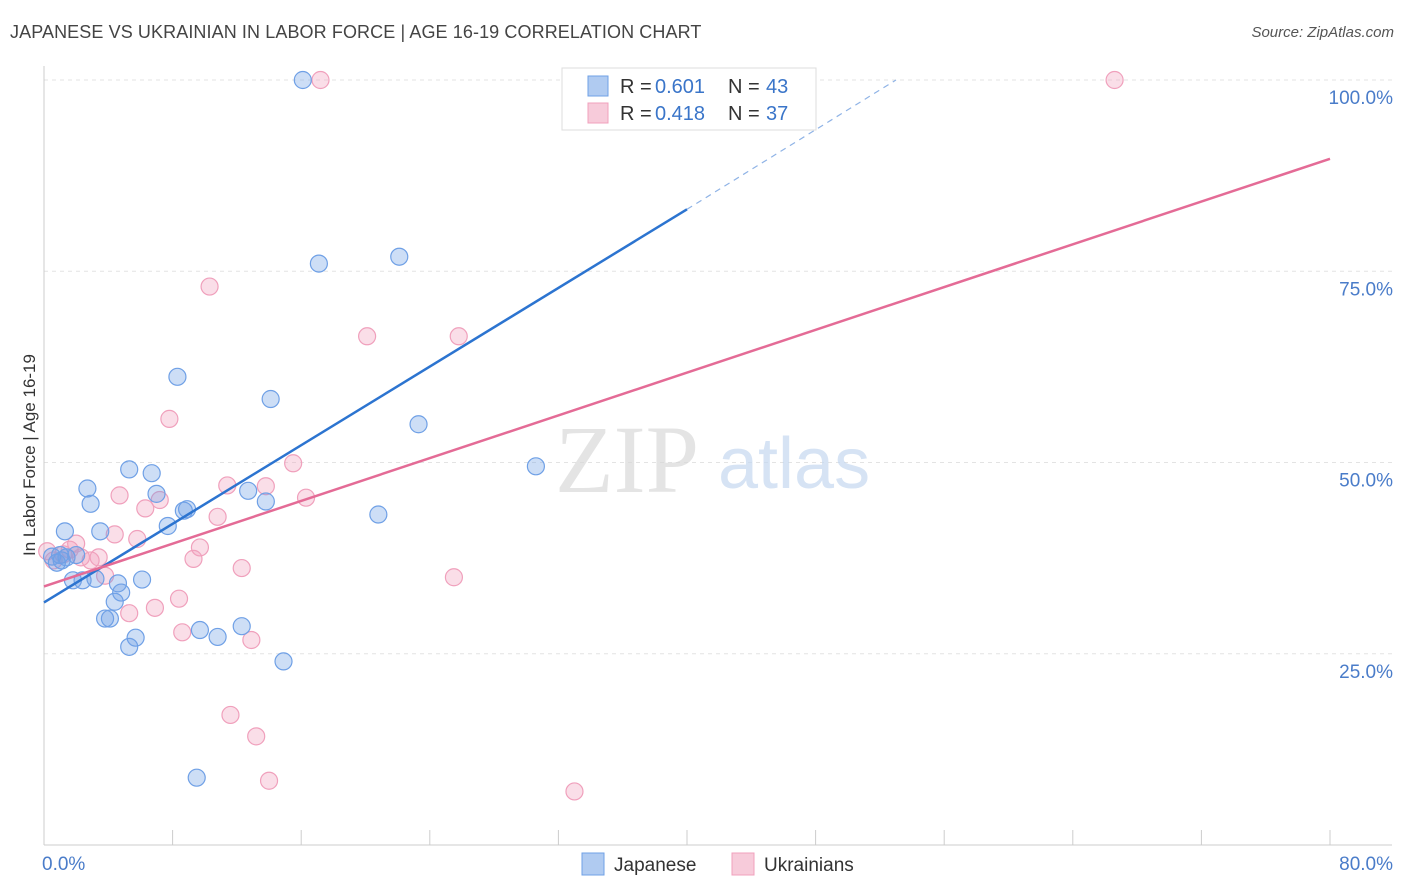 This screenshot has height=892, width=1406. Describe the element at coordinates (636, 87) in the screenshot. I see `legend-r-label-japanese: R =` at that location.